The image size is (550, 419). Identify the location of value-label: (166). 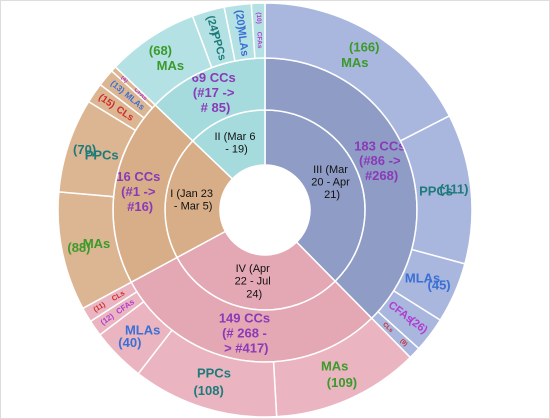
(364, 46).